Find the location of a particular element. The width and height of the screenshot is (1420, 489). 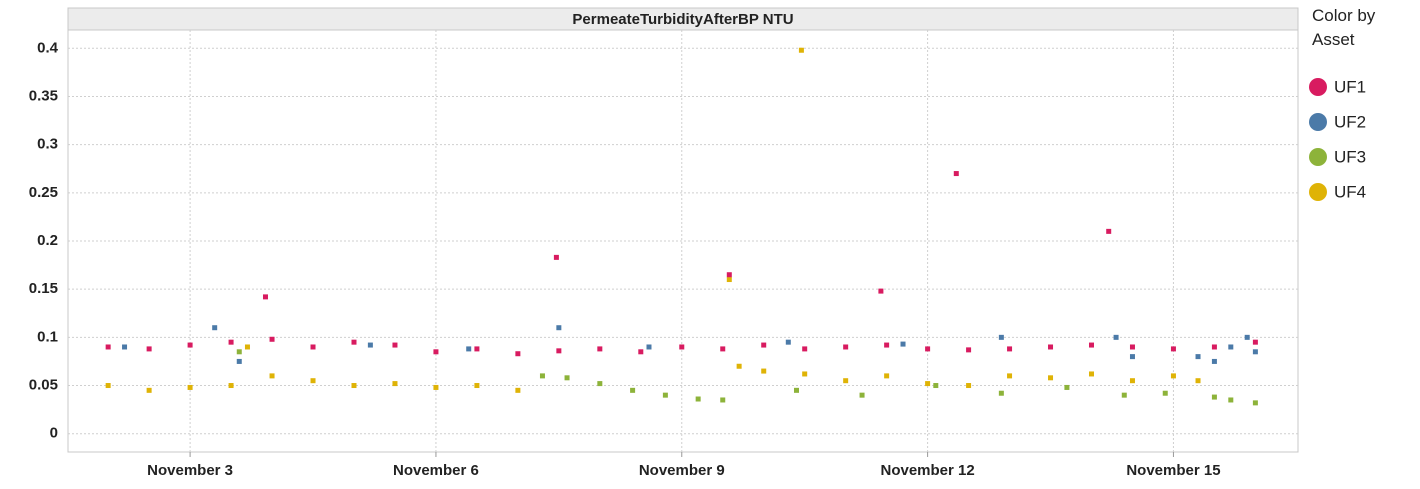

y-tick-label: 0.15 is located at coordinates (43, 288).